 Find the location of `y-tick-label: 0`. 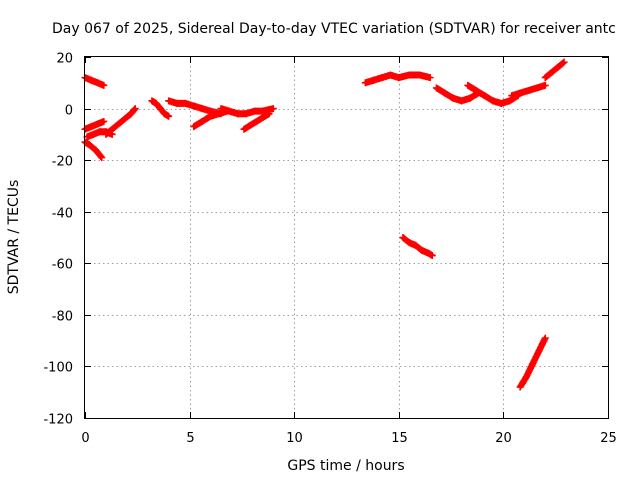

y-tick-label: 0 is located at coordinates (69, 111).